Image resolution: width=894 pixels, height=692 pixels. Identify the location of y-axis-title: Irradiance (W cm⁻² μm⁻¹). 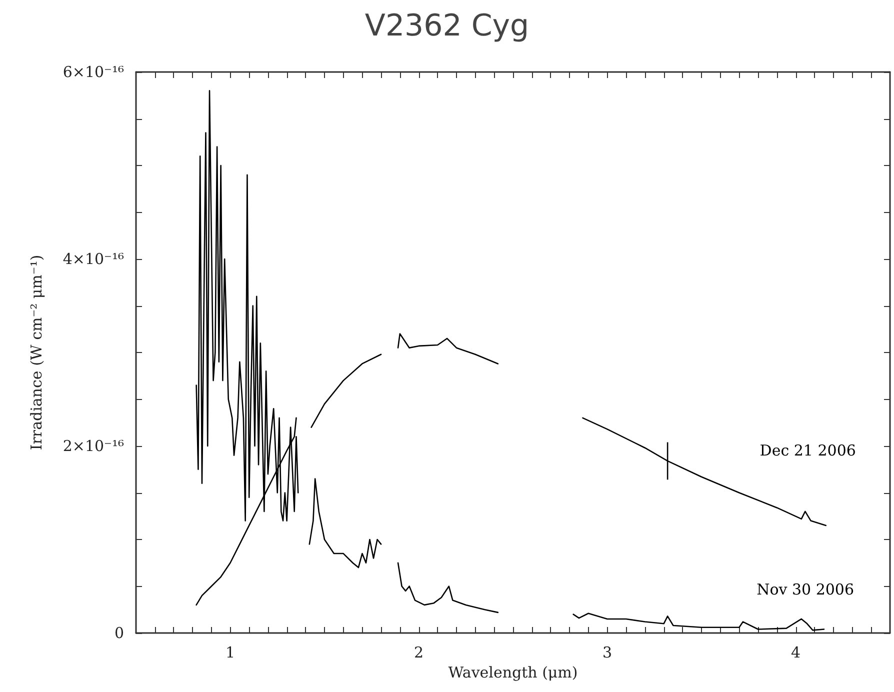
(37, 352).